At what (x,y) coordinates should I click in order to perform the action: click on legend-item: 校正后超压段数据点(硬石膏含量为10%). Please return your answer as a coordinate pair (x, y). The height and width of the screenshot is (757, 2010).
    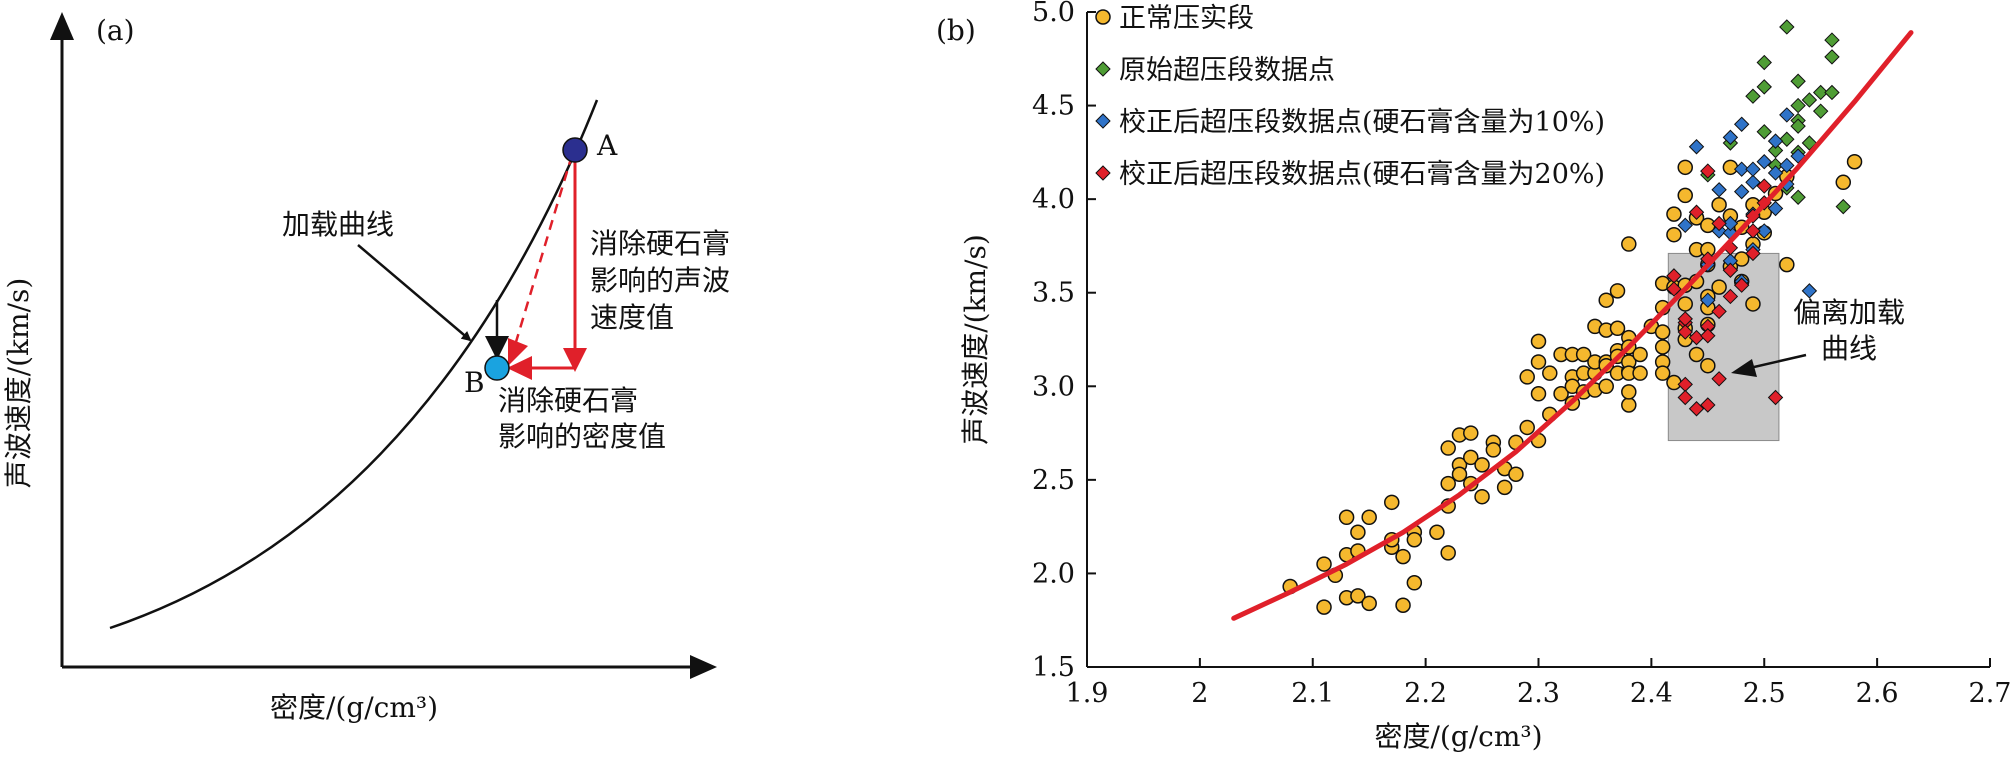
    Looking at the image, I should click on (1350, 122).